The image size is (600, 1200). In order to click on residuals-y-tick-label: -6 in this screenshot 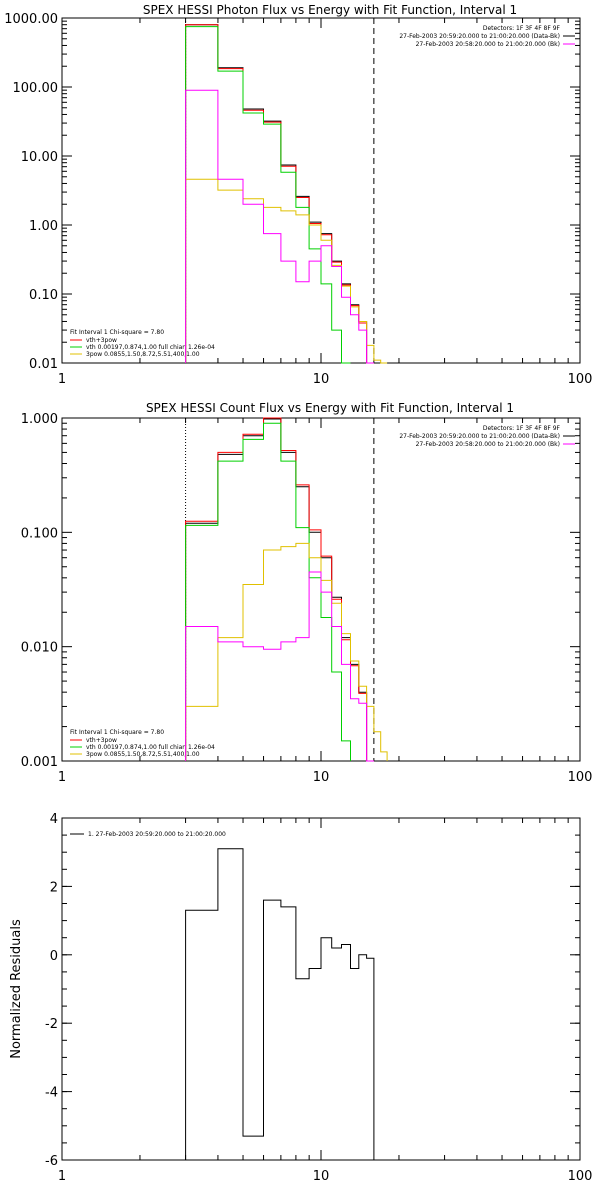, I will do `click(51, 1161)`.